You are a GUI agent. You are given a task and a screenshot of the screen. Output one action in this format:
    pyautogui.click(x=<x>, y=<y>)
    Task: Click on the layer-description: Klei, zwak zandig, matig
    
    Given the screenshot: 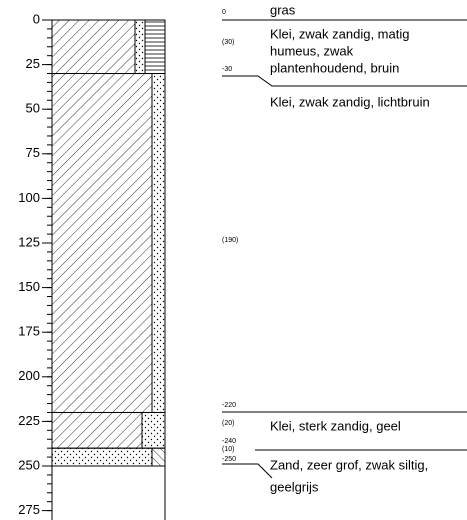 What is the action you would take?
    pyautogui.click(x=339, y=33)
    